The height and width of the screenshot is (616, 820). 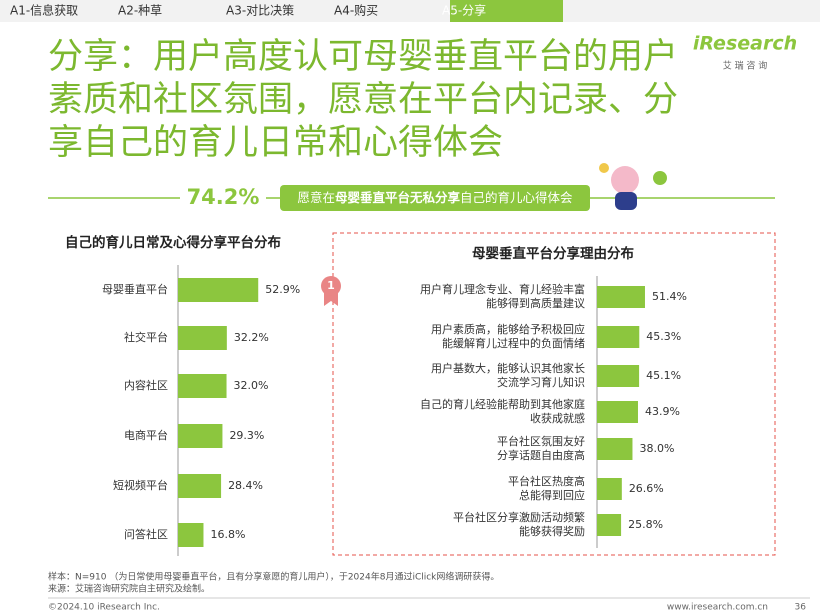 What do you see at coordinates (146, 435) in the screenshot?
I see `category-label: 电商平台` at bounding box center [146, 435].